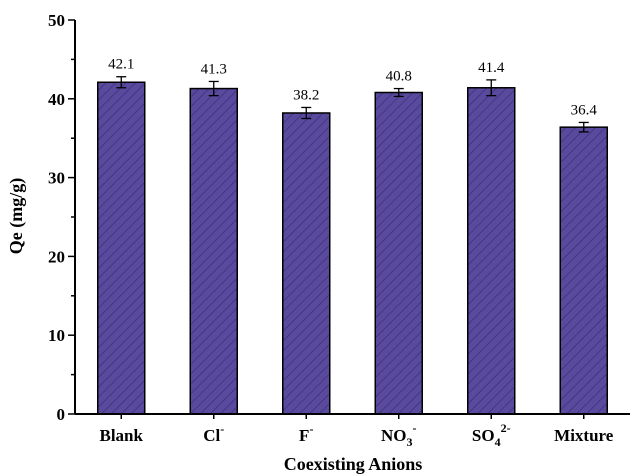 The image size is (632, 475). Describe the element at coordinates (357, 435) in the screenshot. I see `x-category-labels-group: Blank Cl- F- NO3- SO42- Mixture` at that location.